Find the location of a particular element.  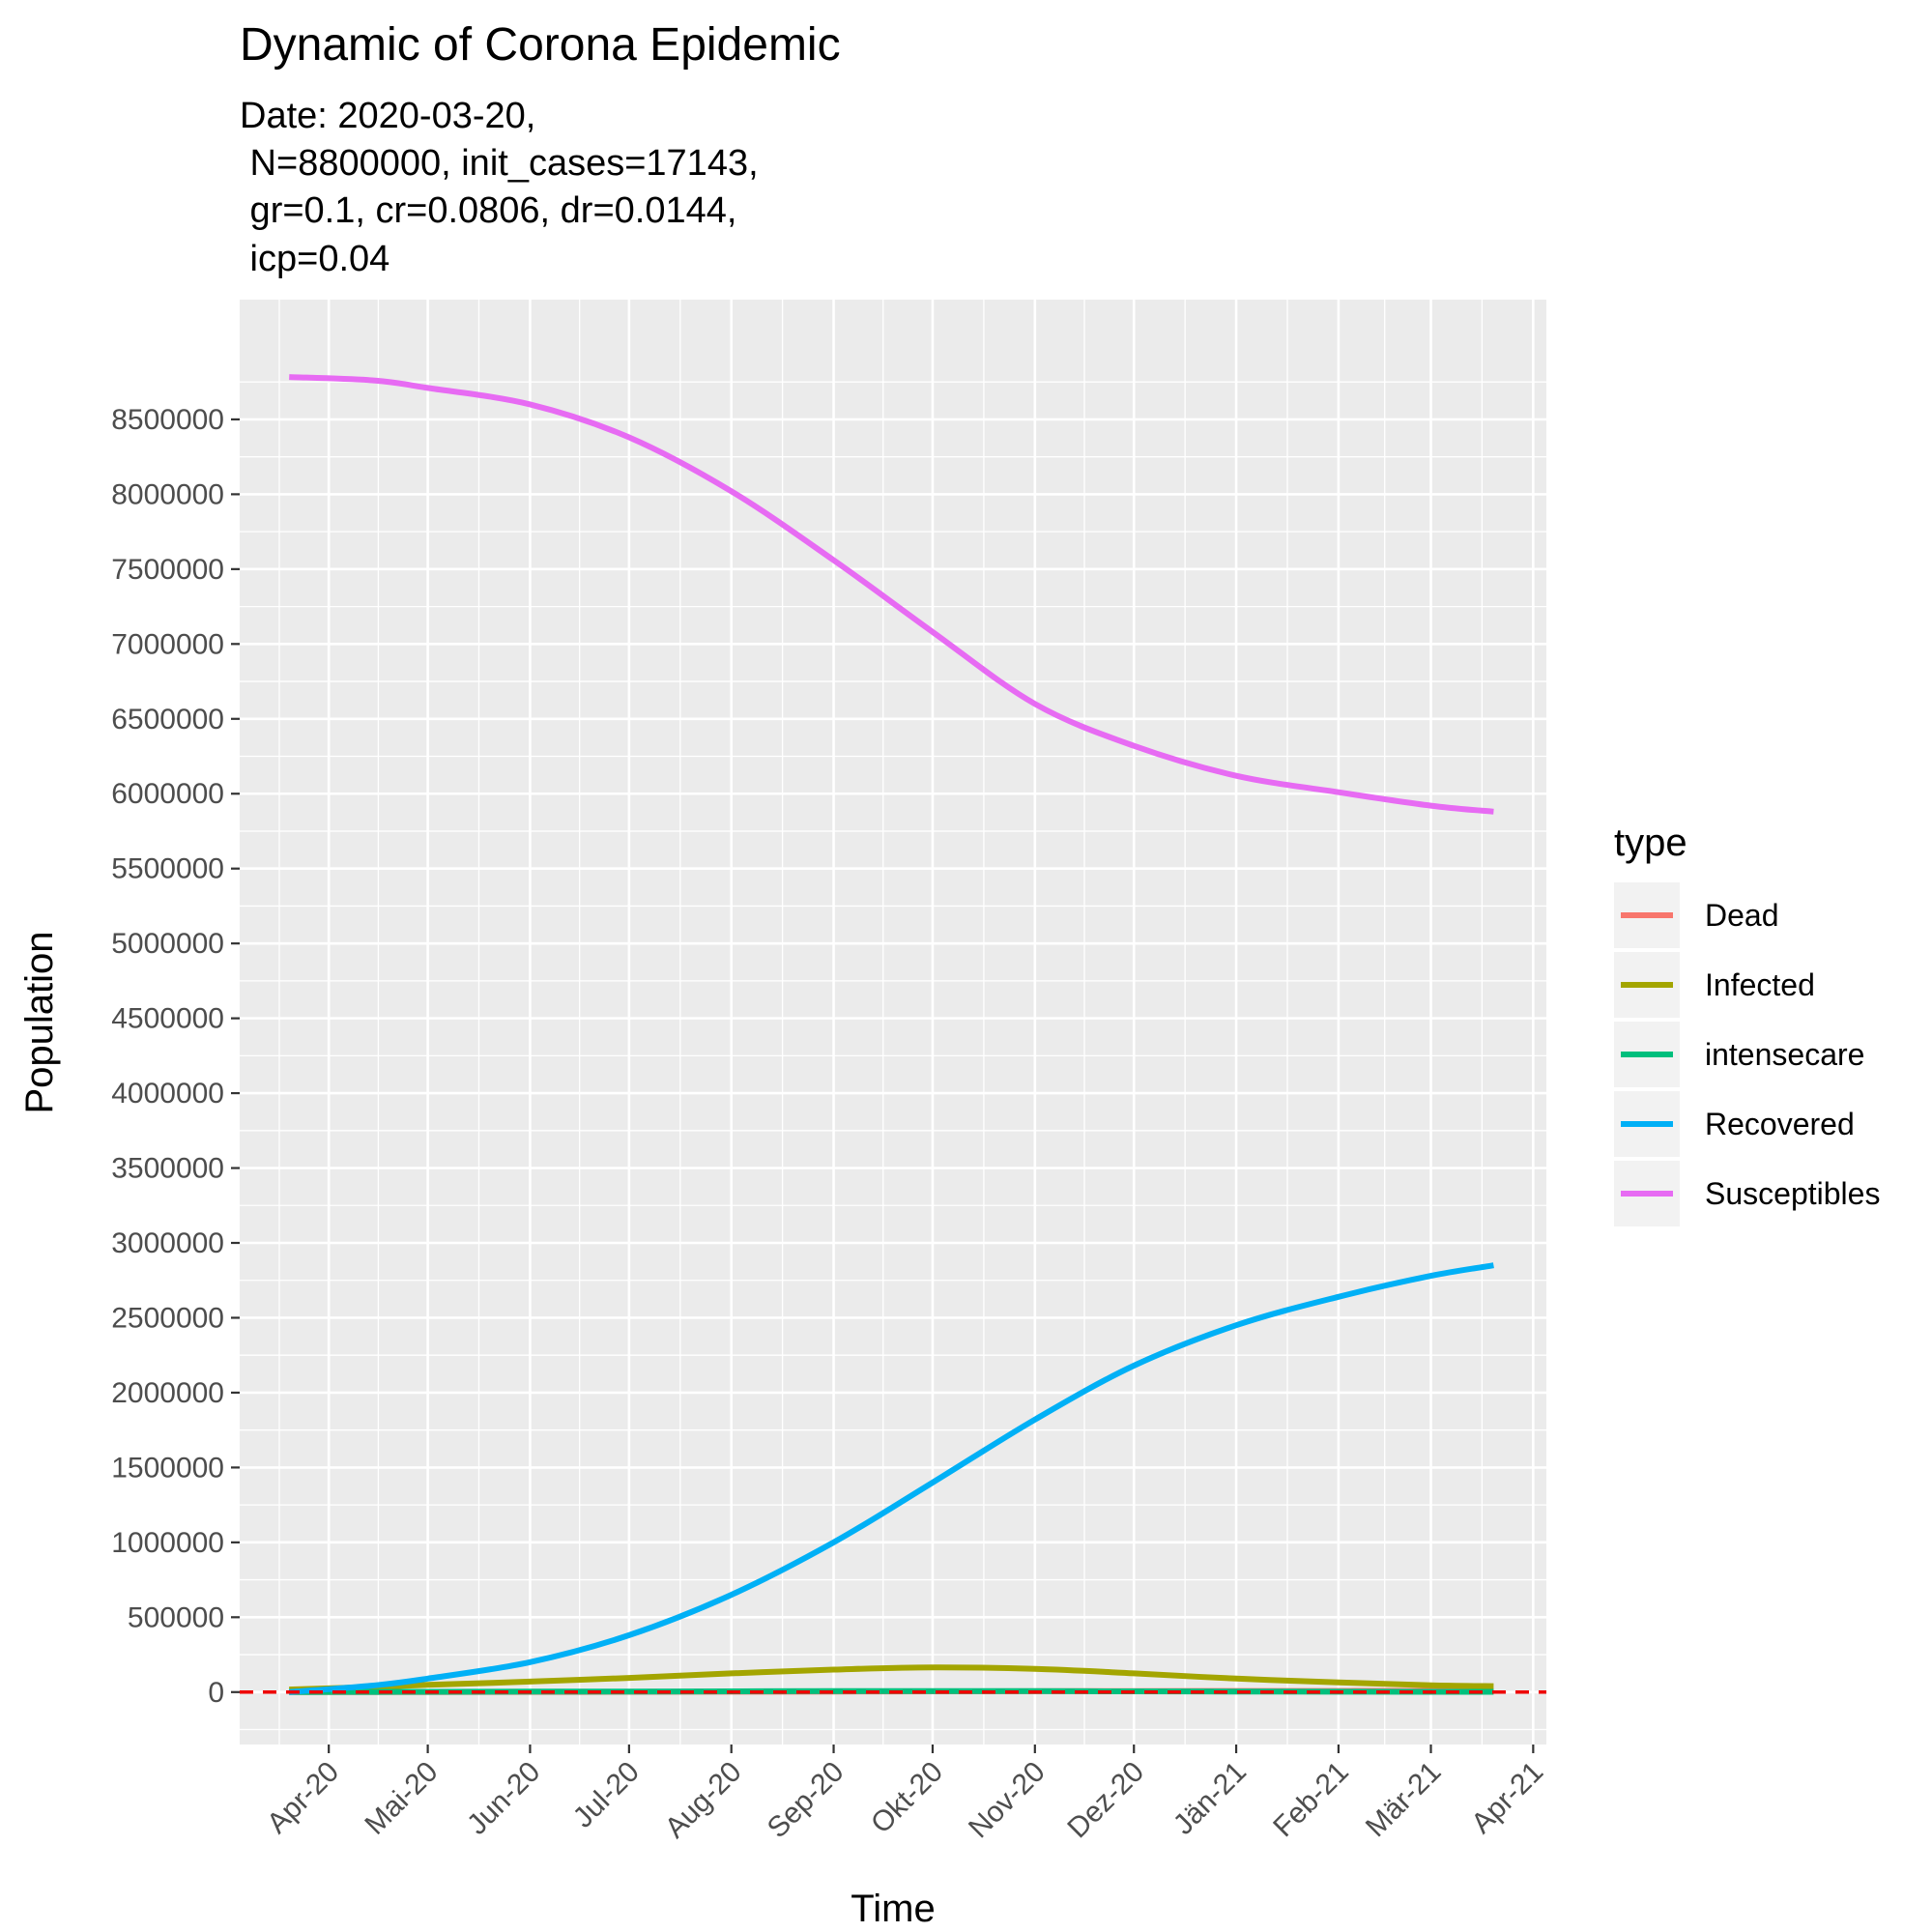

y-tick-label: 3000000 is located at coordinates (167, 1243).